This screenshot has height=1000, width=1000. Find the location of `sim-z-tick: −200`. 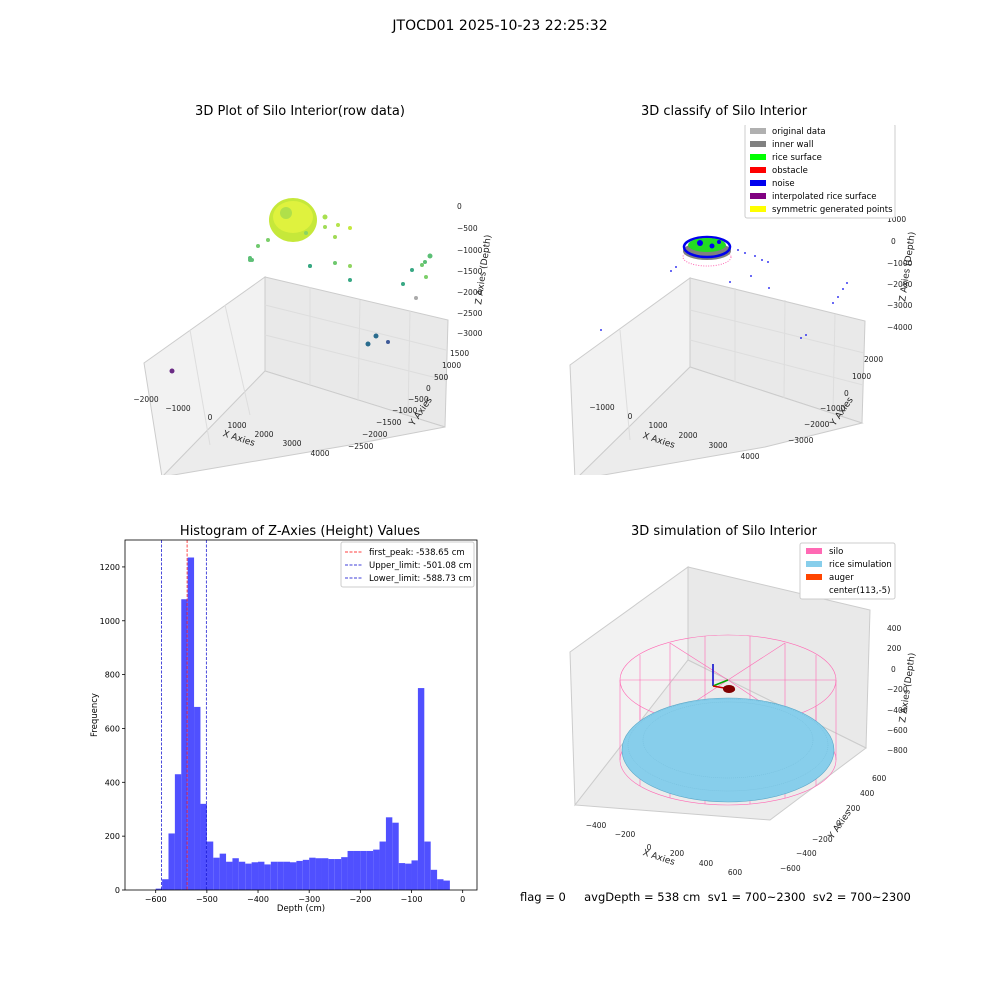

sim-z-tick: −200 is located at coordinates (897, 689).